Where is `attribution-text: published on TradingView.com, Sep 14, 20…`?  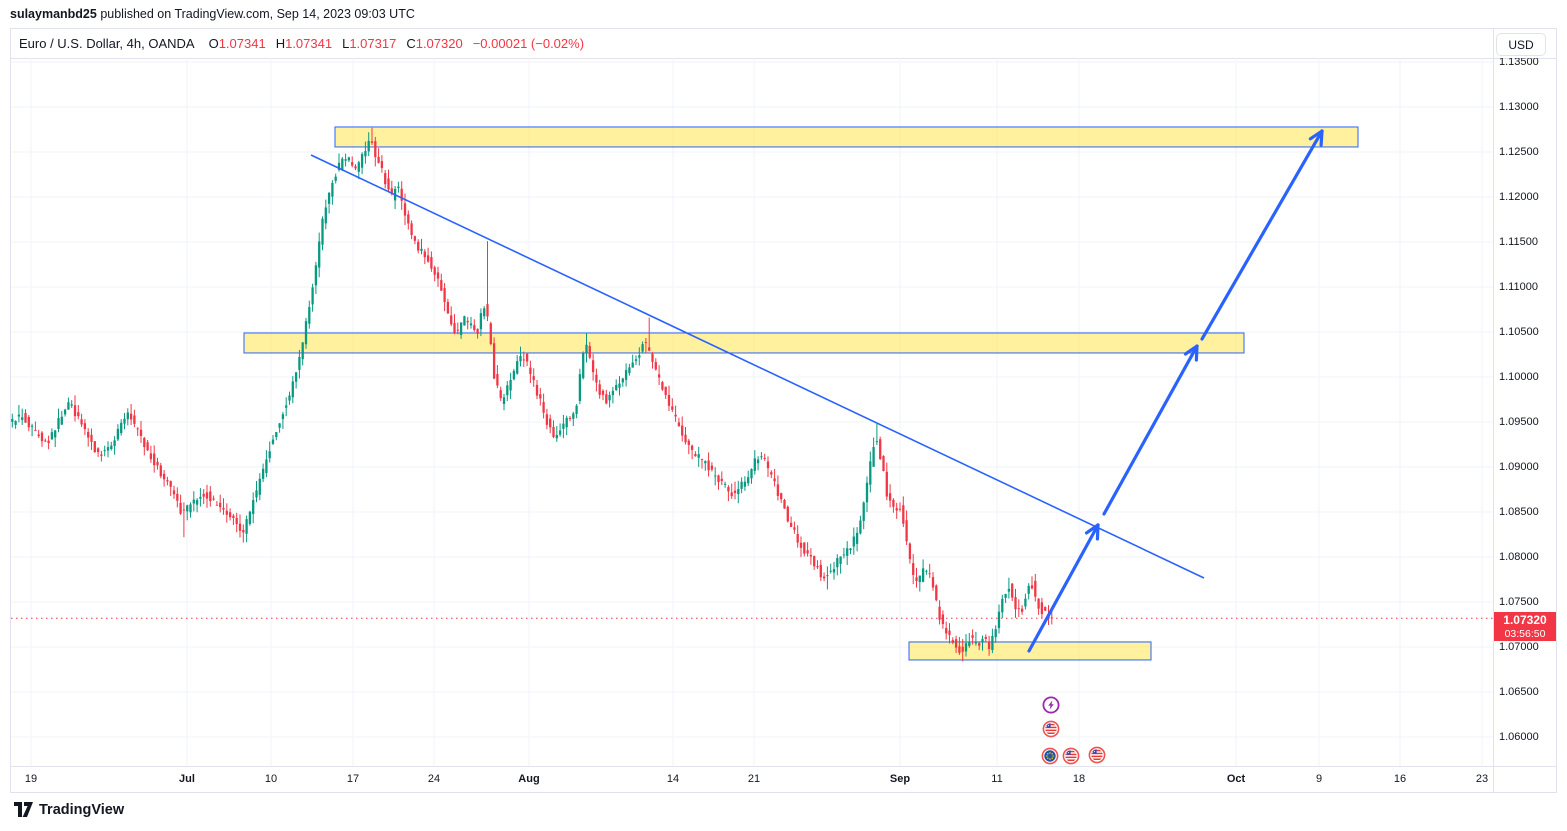
attribution-text: published on TradingView.com, Sep 14, 20… is located at coordinates (255, 14).